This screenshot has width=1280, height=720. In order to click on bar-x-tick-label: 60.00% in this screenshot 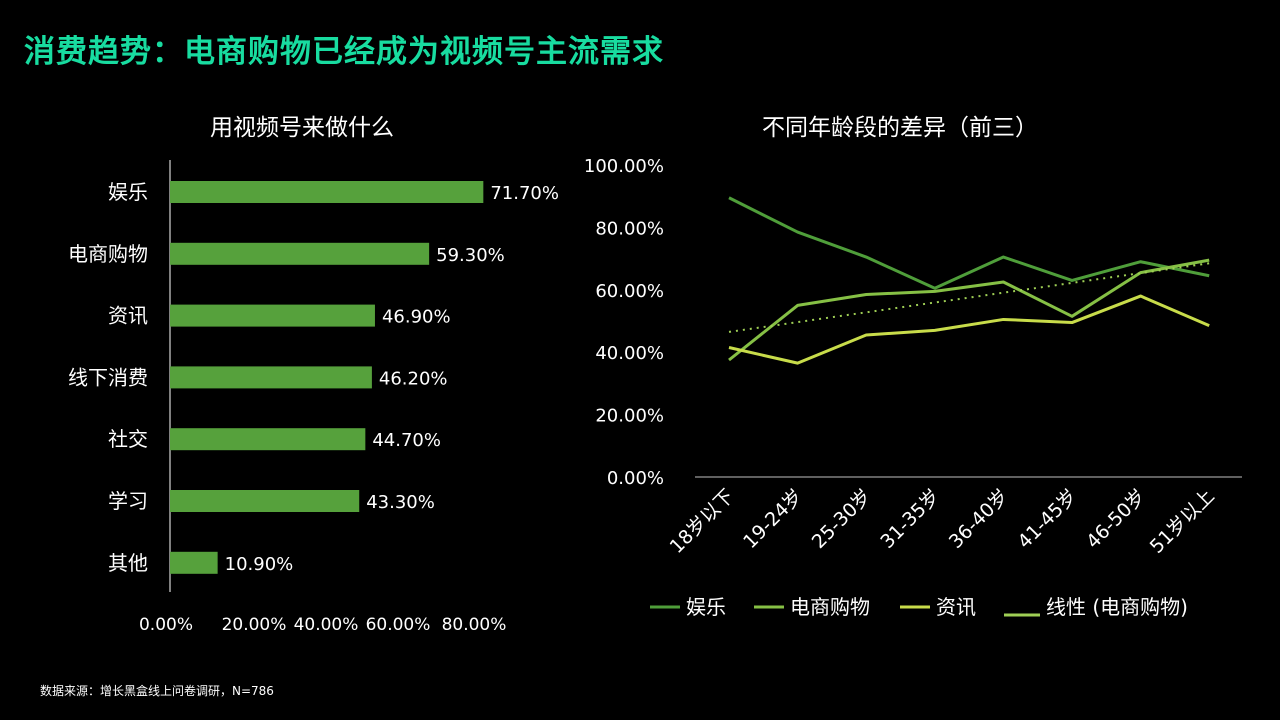, I will do `click(398, 625)`.